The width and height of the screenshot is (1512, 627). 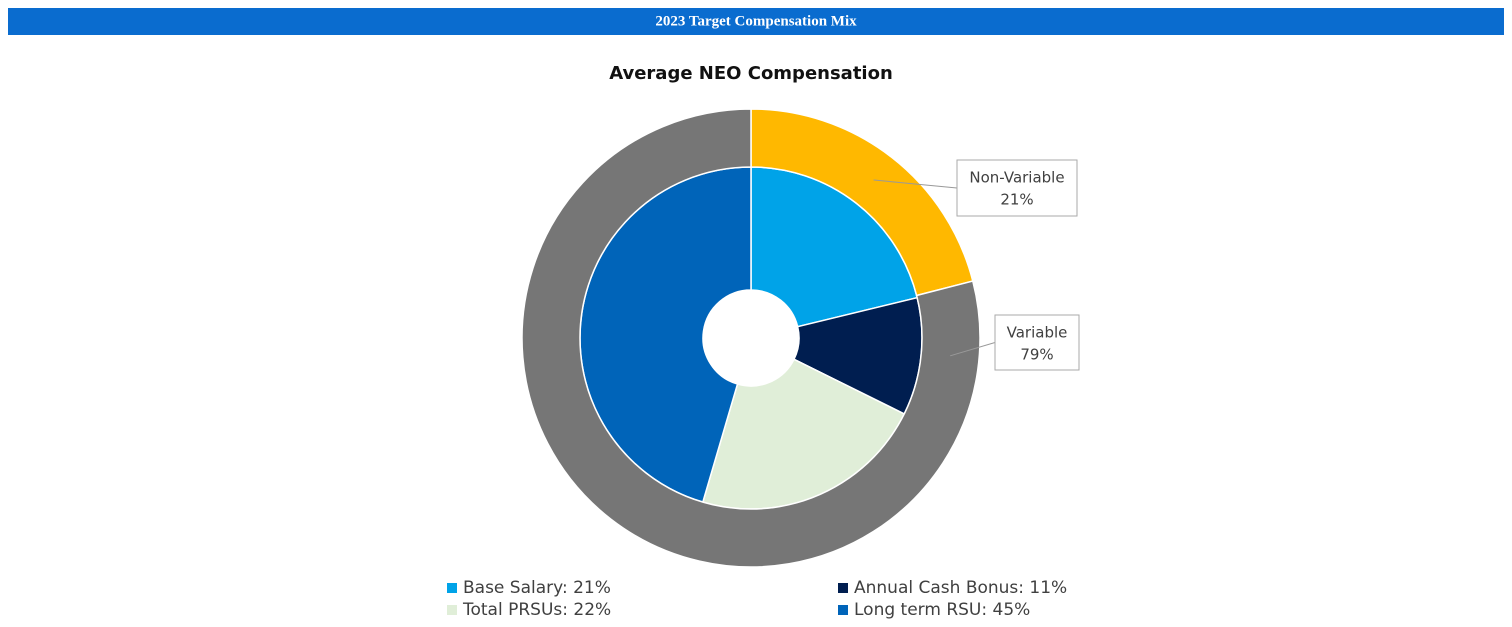 What do you see at coordinates (1036, 355) in the screenshot?
I see `data-label-value: 79%` at bounding box center [1036, 355].